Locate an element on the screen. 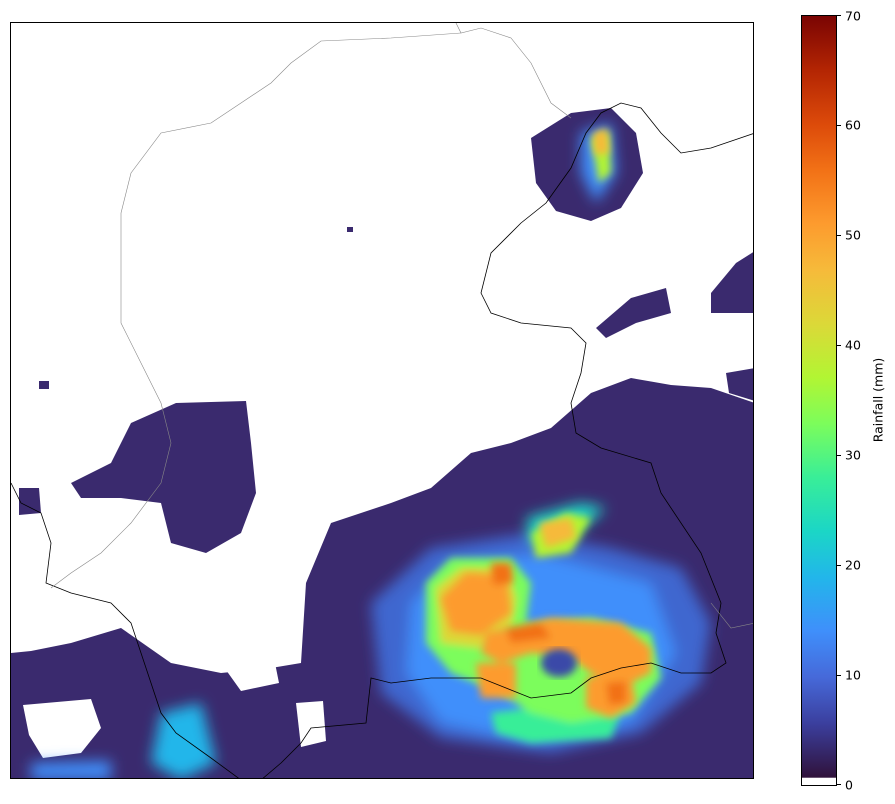  storm-eye-area is located at coordinates (559, 663).